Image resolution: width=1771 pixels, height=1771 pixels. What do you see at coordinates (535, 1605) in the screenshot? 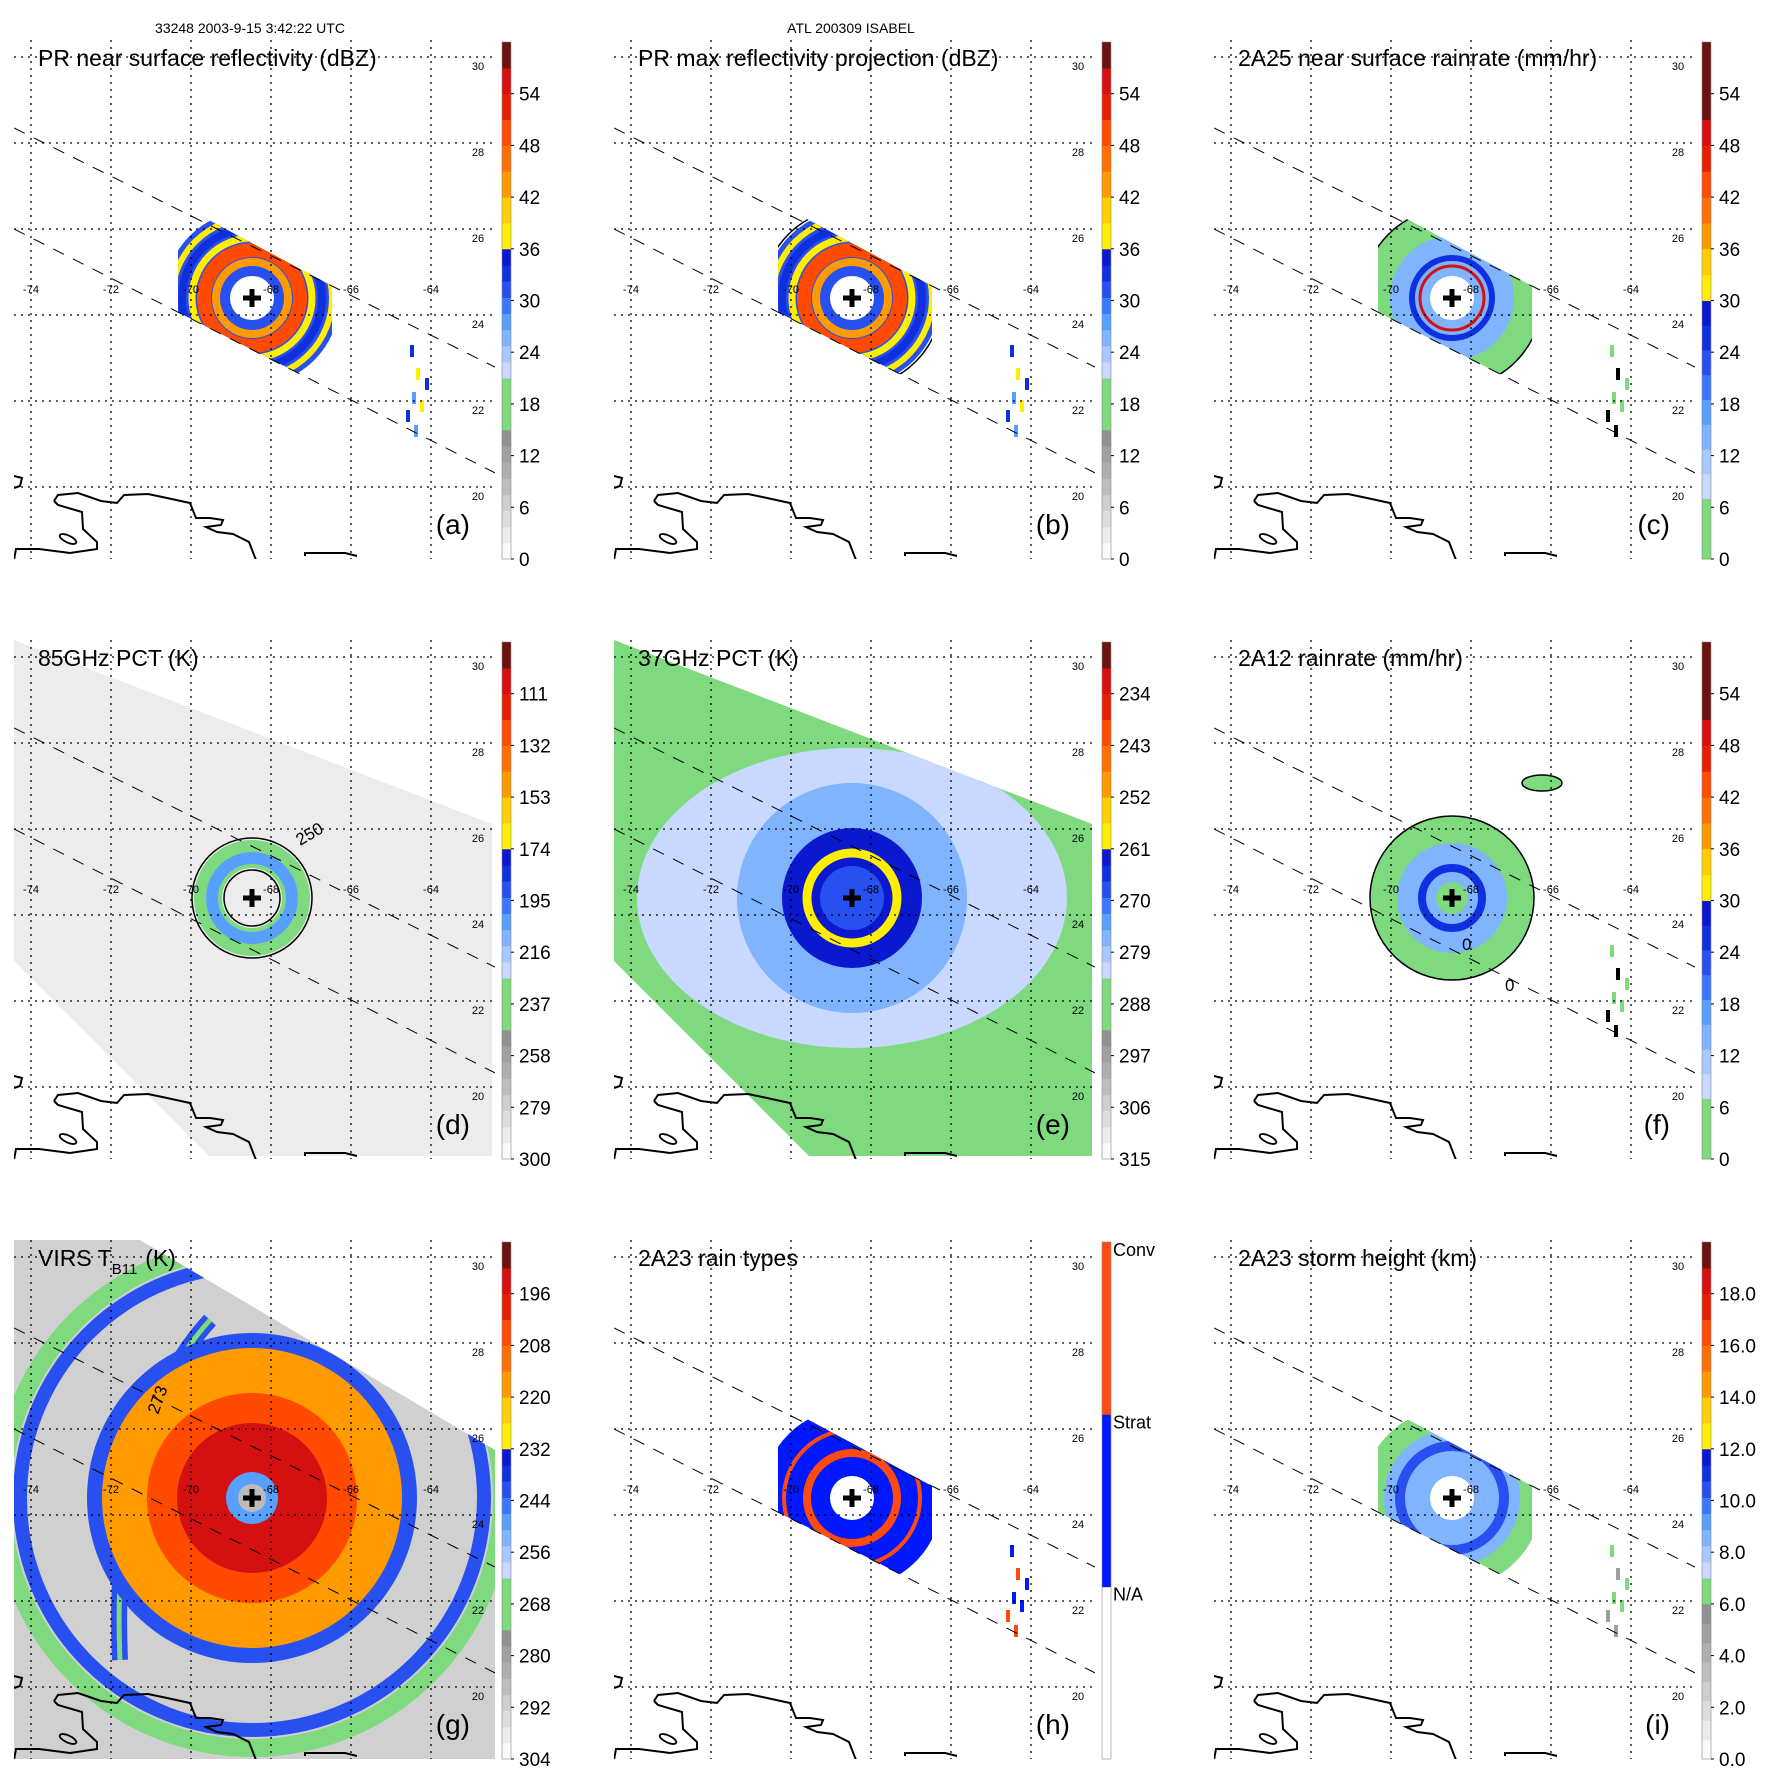
I see `colorbar-tick-label: 268` at bounding box center [535, 1605].